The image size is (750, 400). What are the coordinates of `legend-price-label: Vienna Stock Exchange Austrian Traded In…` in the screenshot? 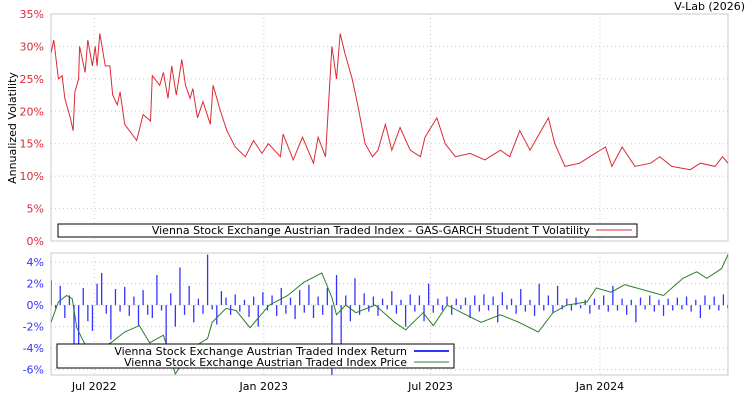 It's located at (265, 362).